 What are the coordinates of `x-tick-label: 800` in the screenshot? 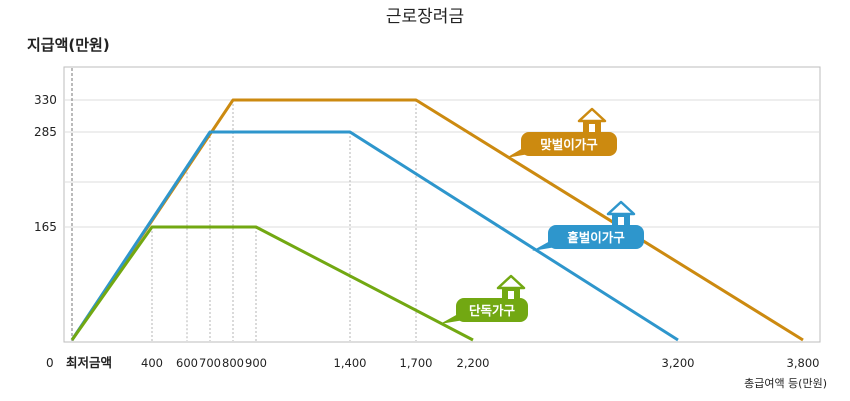 It's located at (233, 363).